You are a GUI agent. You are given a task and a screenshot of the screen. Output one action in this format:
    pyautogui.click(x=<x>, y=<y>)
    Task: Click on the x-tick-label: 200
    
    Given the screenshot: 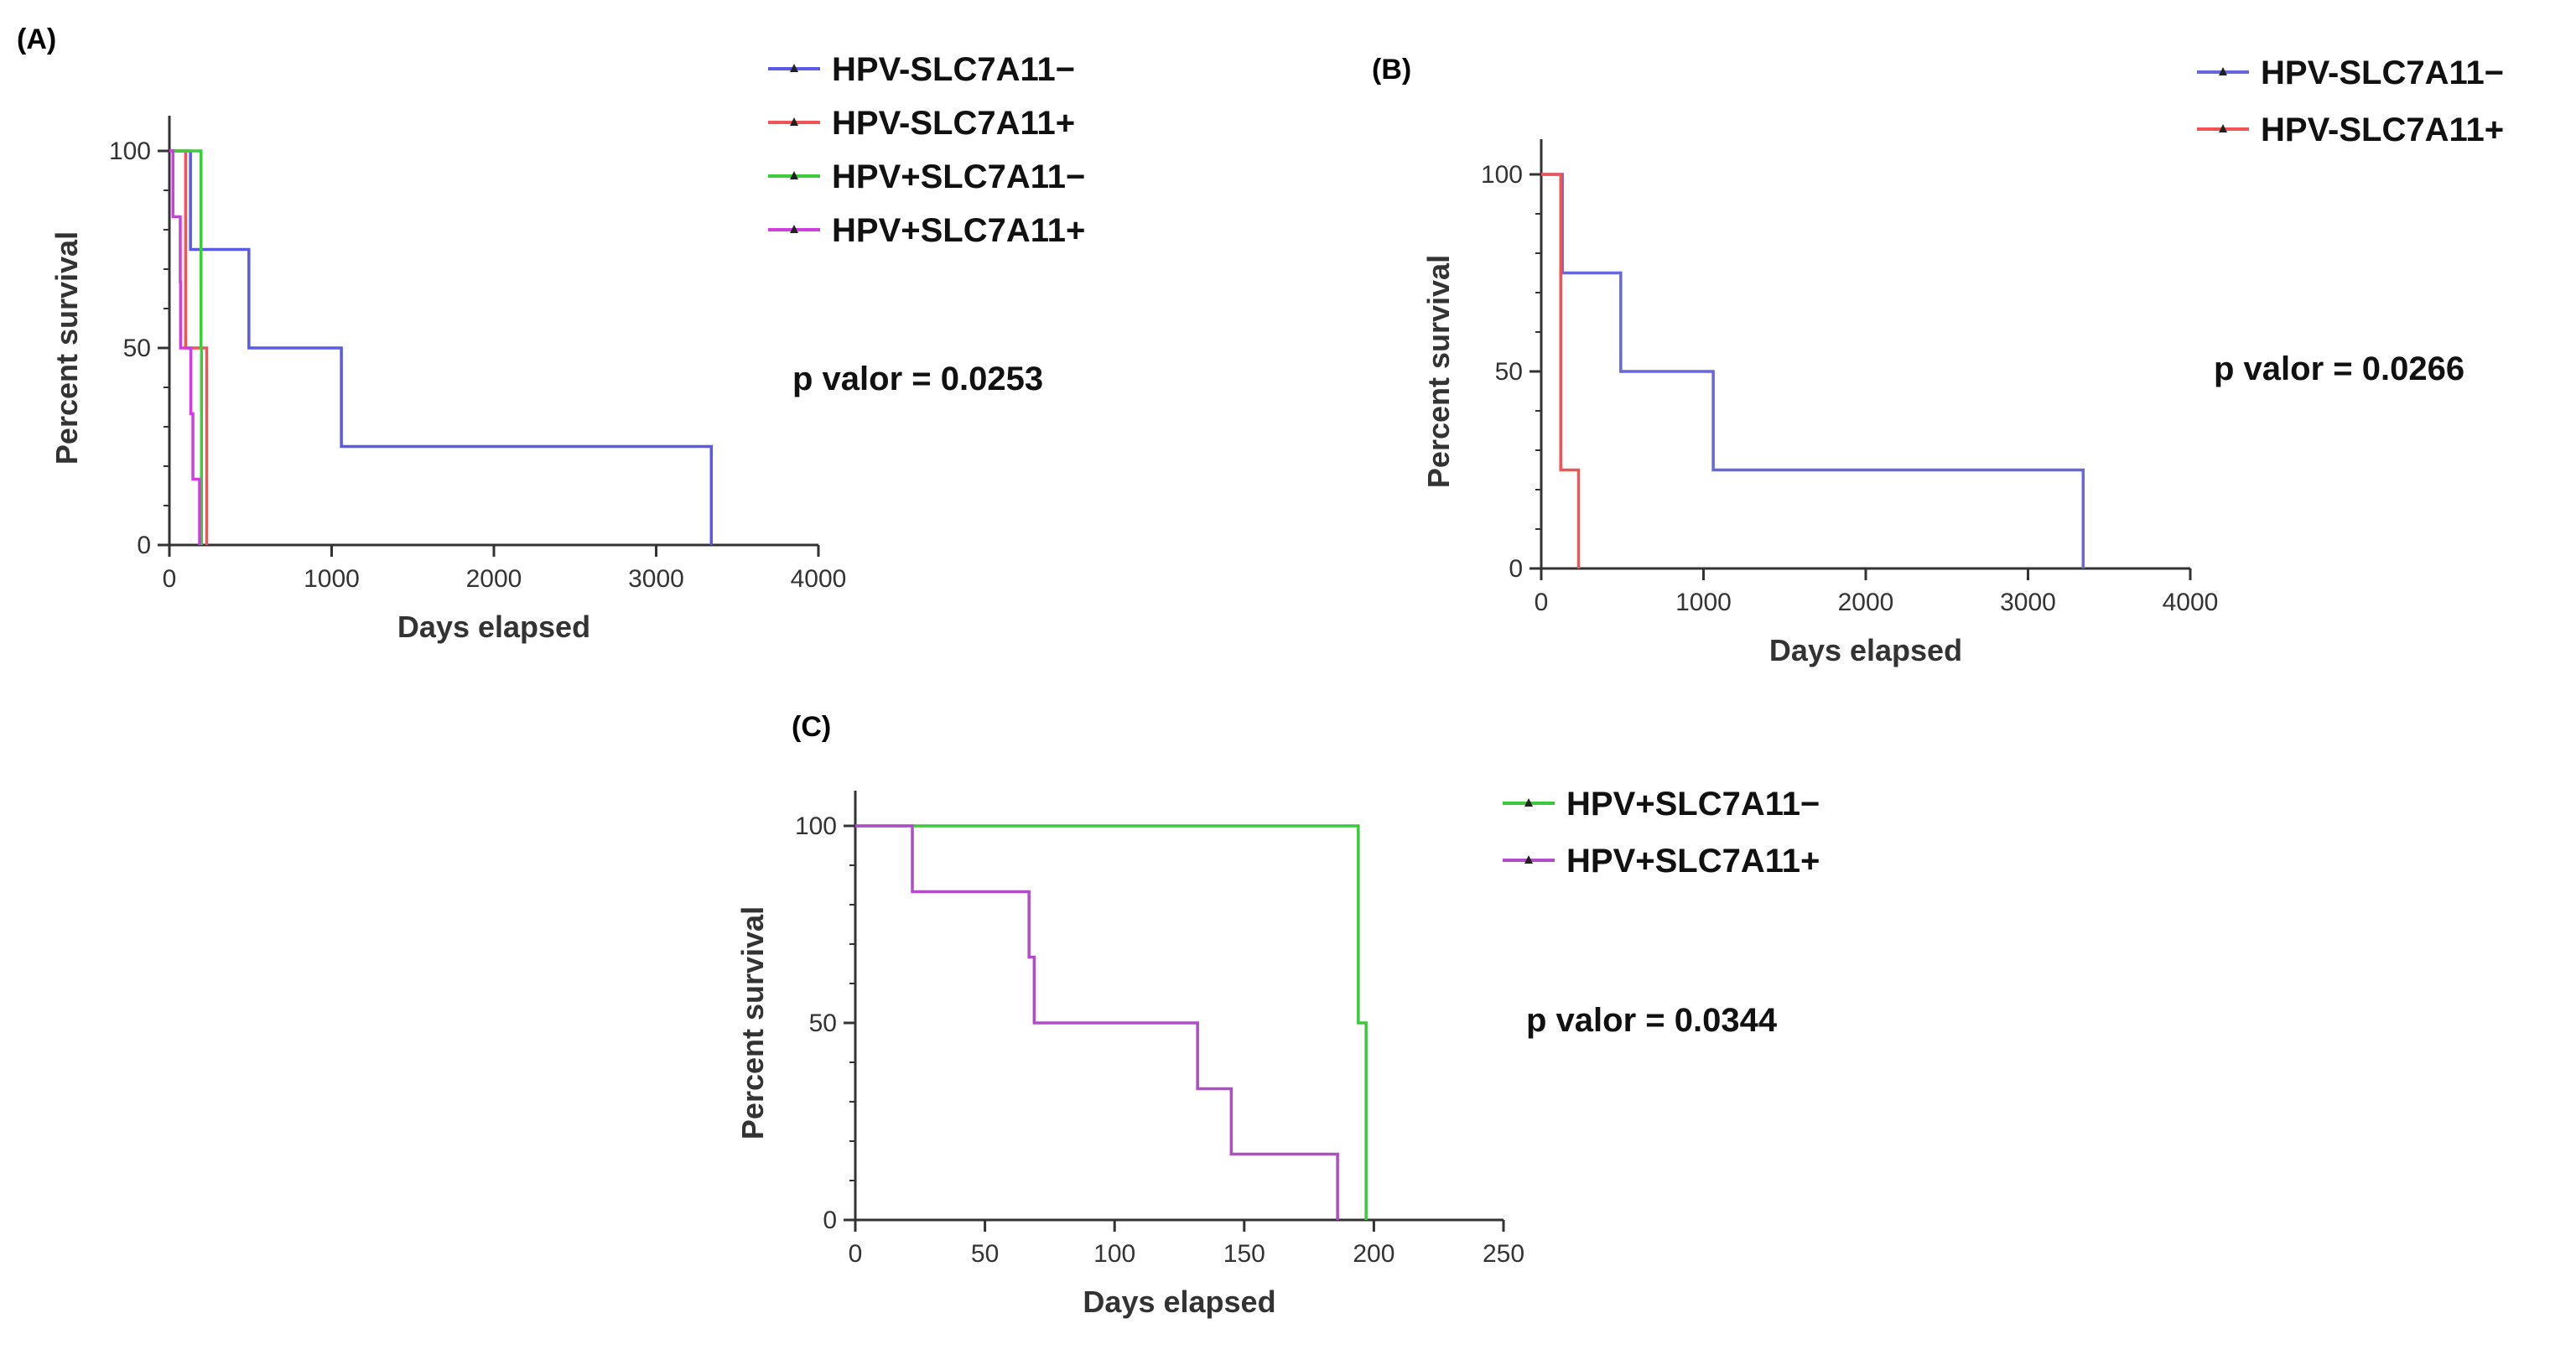 What is the action you would take?
    pyautogui.click(x=1373, y=1254)
    